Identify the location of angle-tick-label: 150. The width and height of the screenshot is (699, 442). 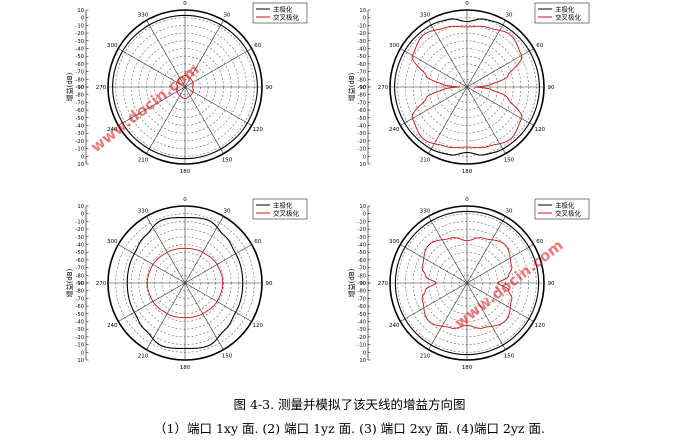
(509, 161).